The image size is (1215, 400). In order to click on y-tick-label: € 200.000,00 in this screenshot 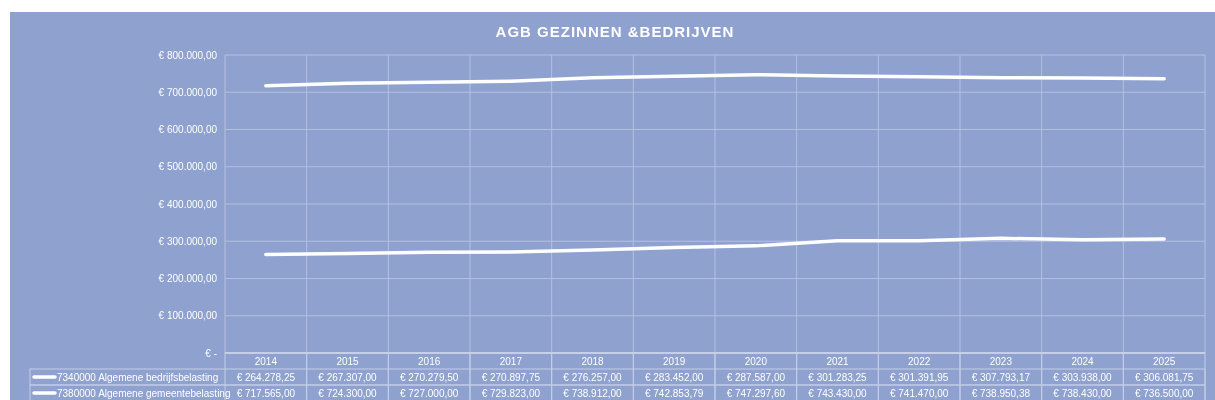, I will do `click(188, 278)`.